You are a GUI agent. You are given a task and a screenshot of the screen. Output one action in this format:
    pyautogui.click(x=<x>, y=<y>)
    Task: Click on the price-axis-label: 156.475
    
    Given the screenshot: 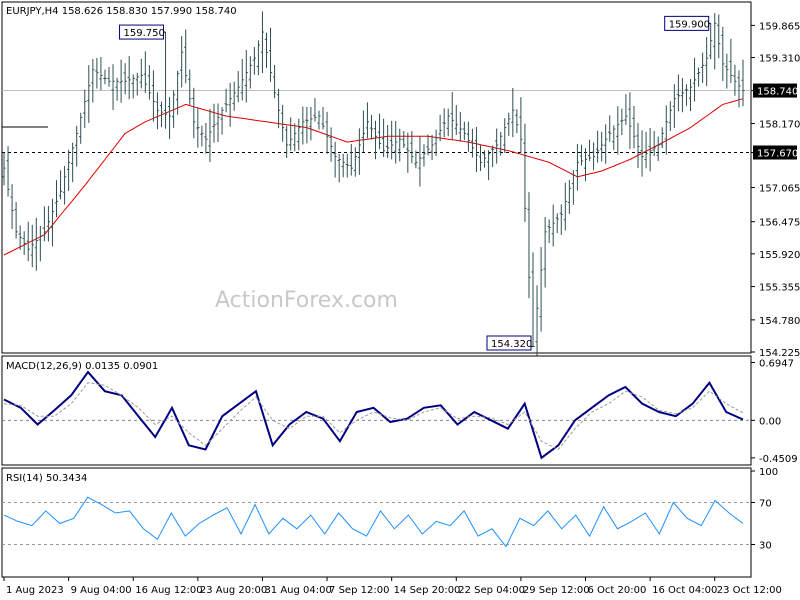 What is the action you would take?
    pyautogui.click(x=779, y=223)
    